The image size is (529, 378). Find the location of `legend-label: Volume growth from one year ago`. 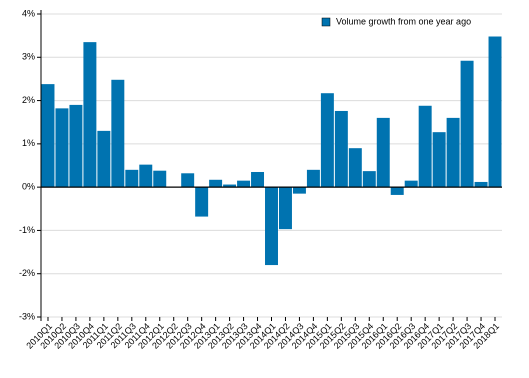

legend-label: Volume growth from one year ago is located at coordinates (403, 21).